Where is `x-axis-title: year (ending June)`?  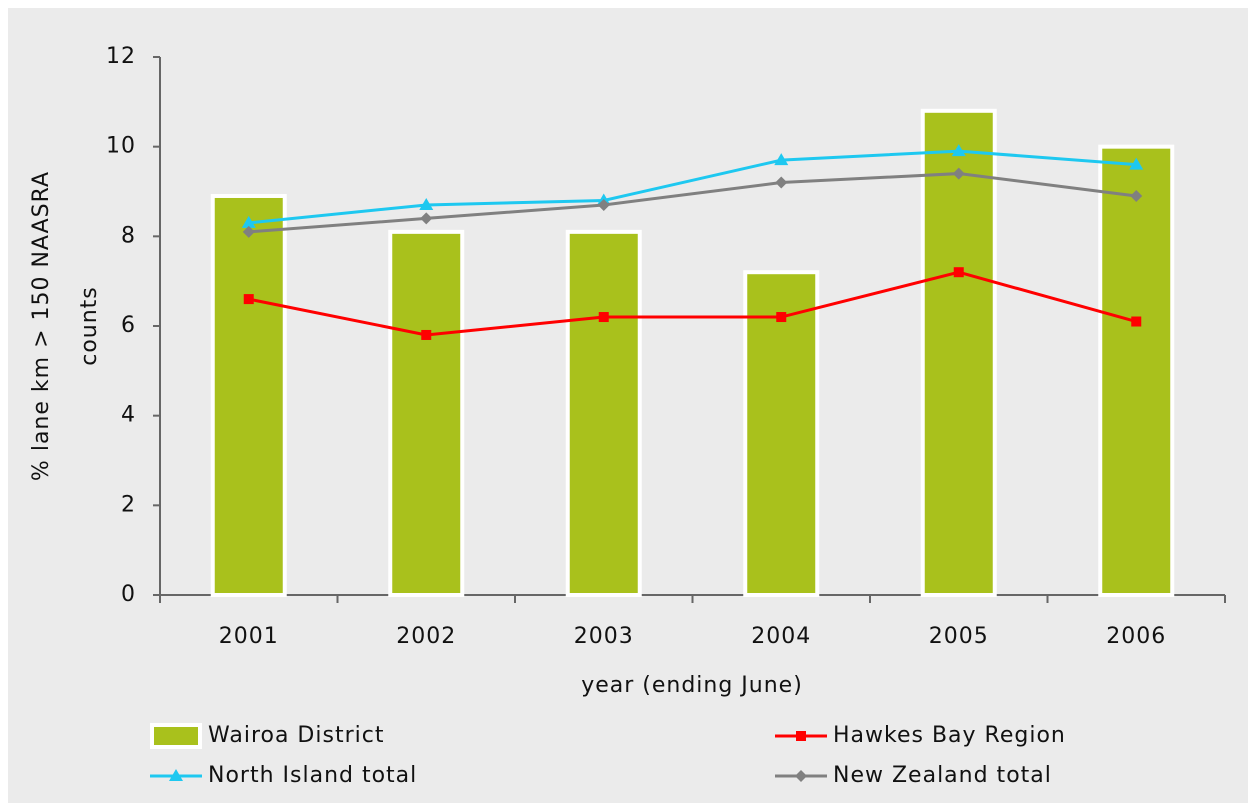
x-axis-title: year (ending June) is located at coordinates (692, 685).